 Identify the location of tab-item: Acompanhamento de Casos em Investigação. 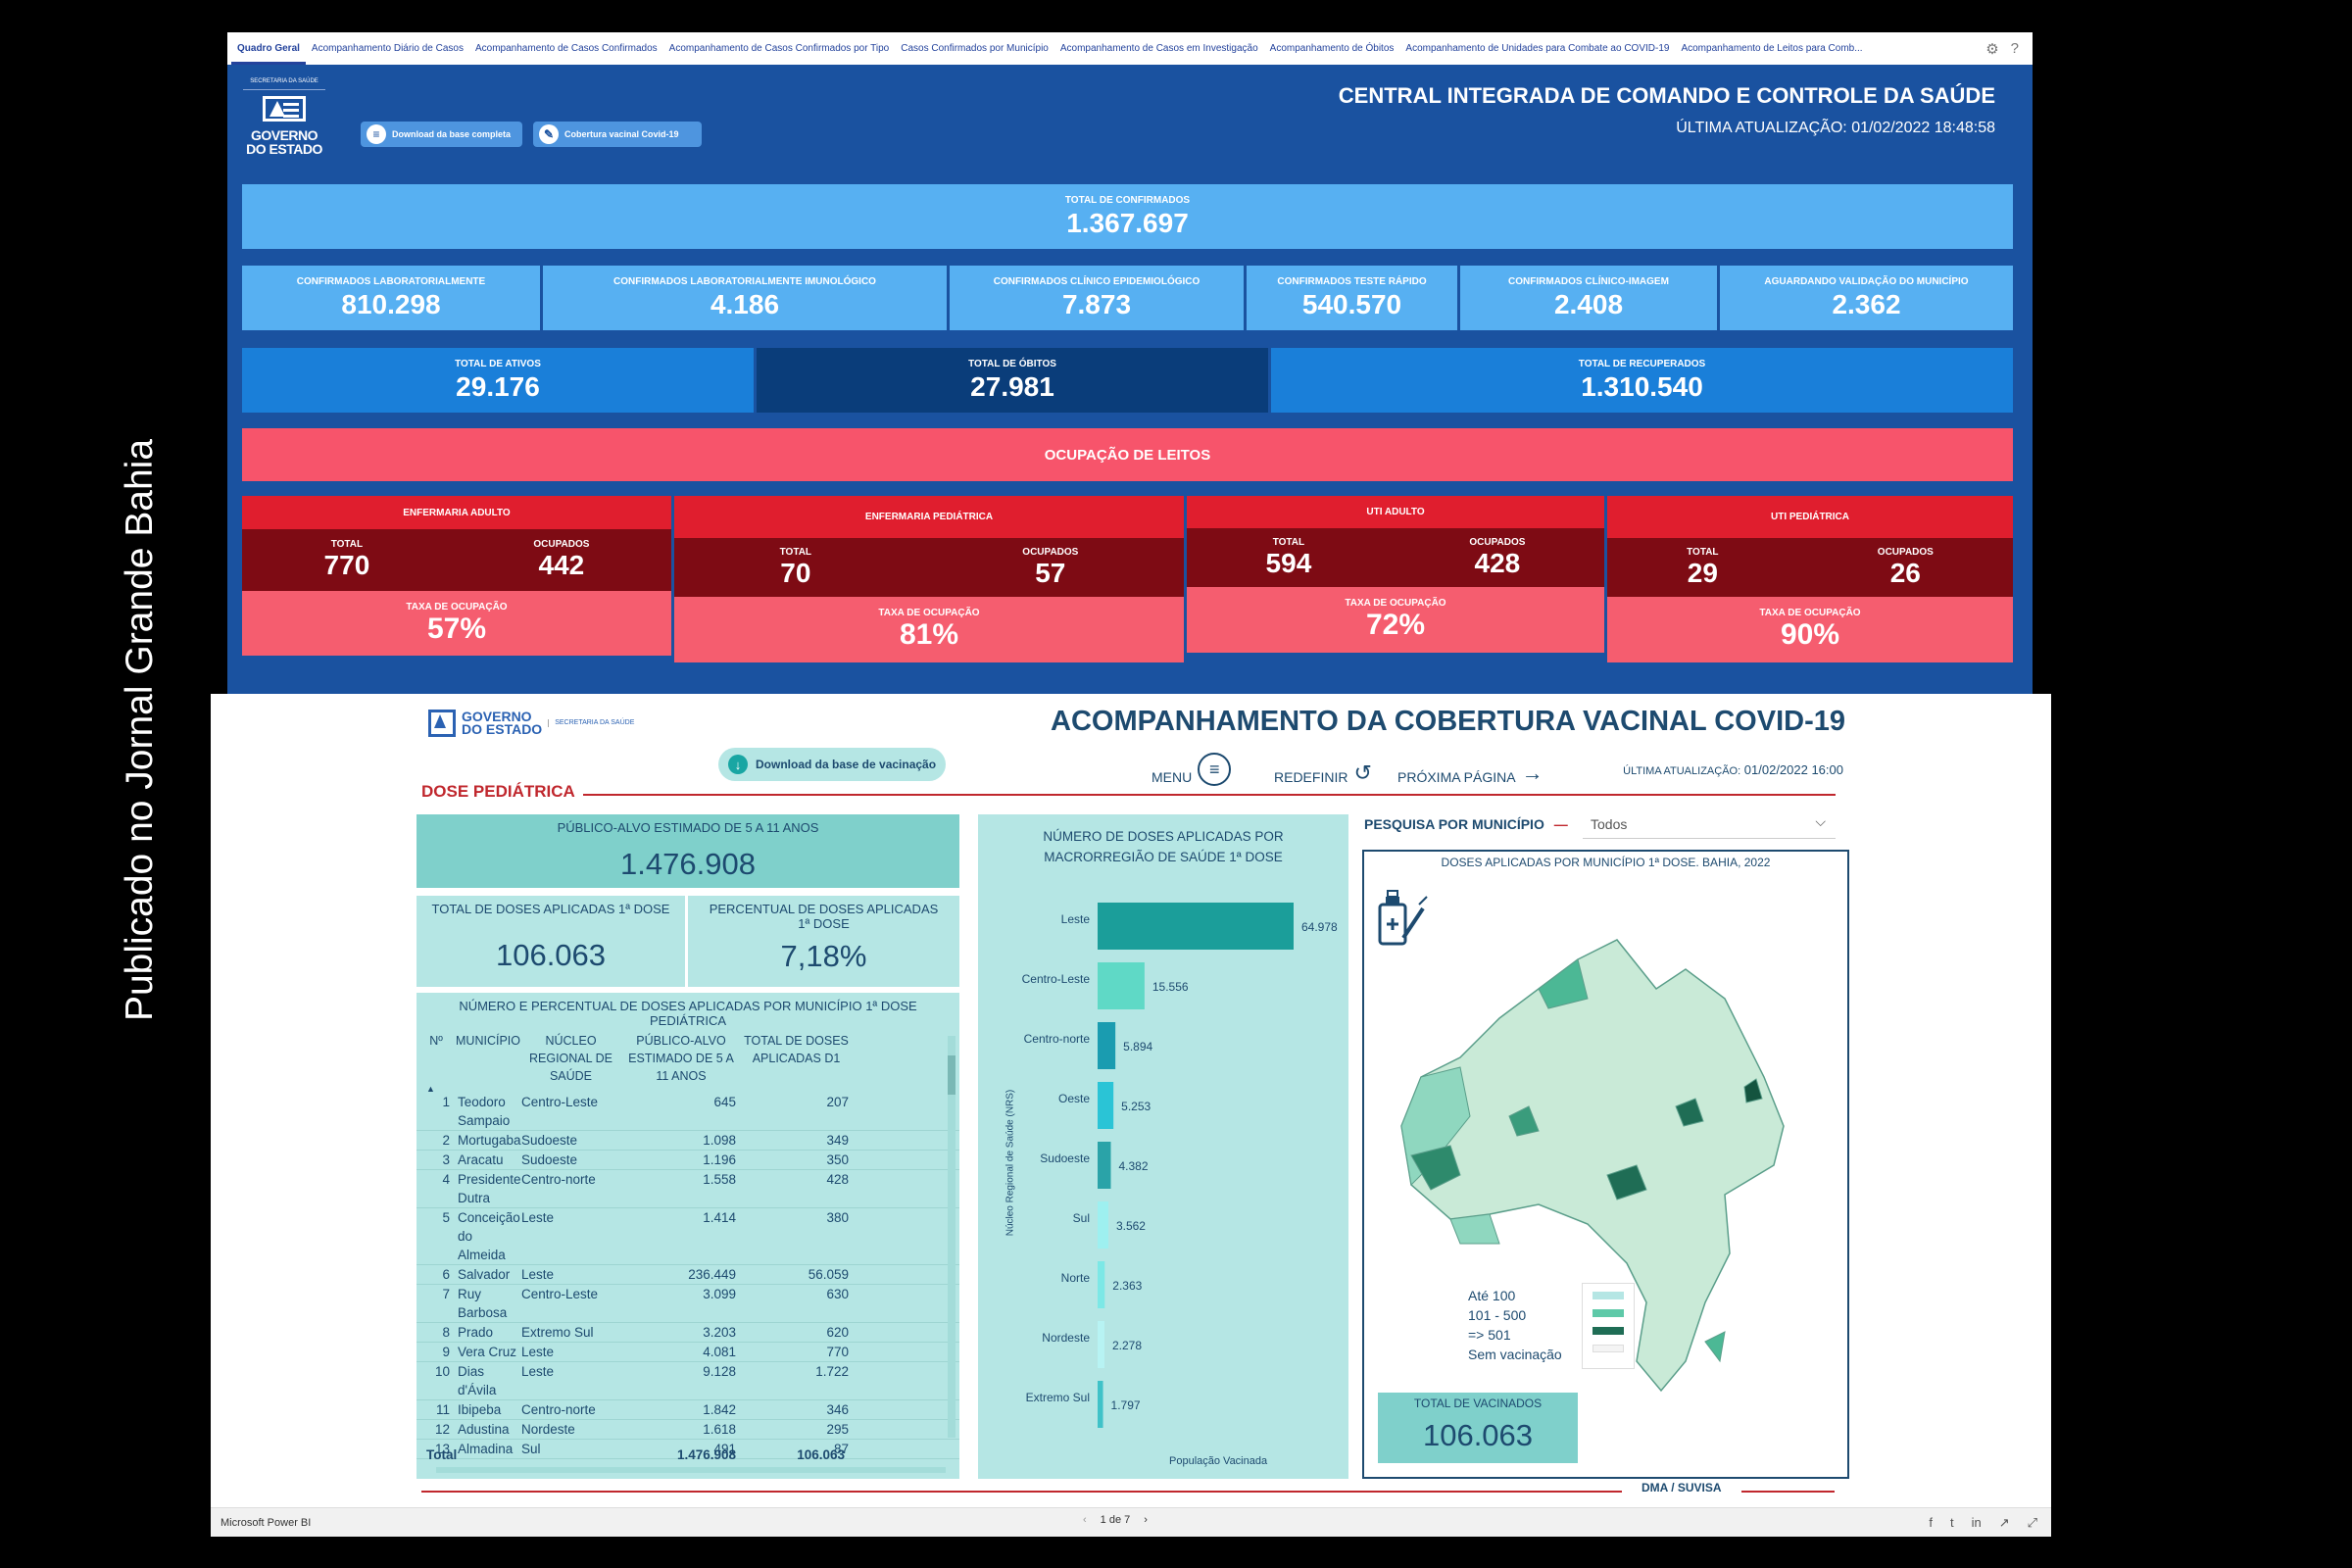
(1158, 48).